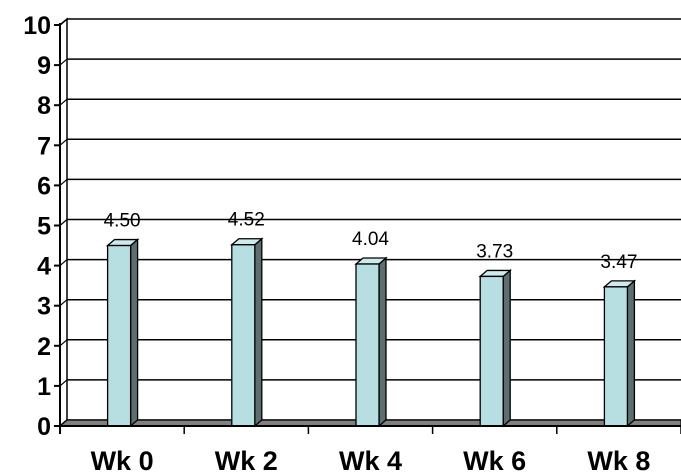 The width and height of the screenshot is (681, 473). What do you see at coordinates (618, 262) in the screenshot?
I see `data-label: 3.47` at bounding box center [618, 262].